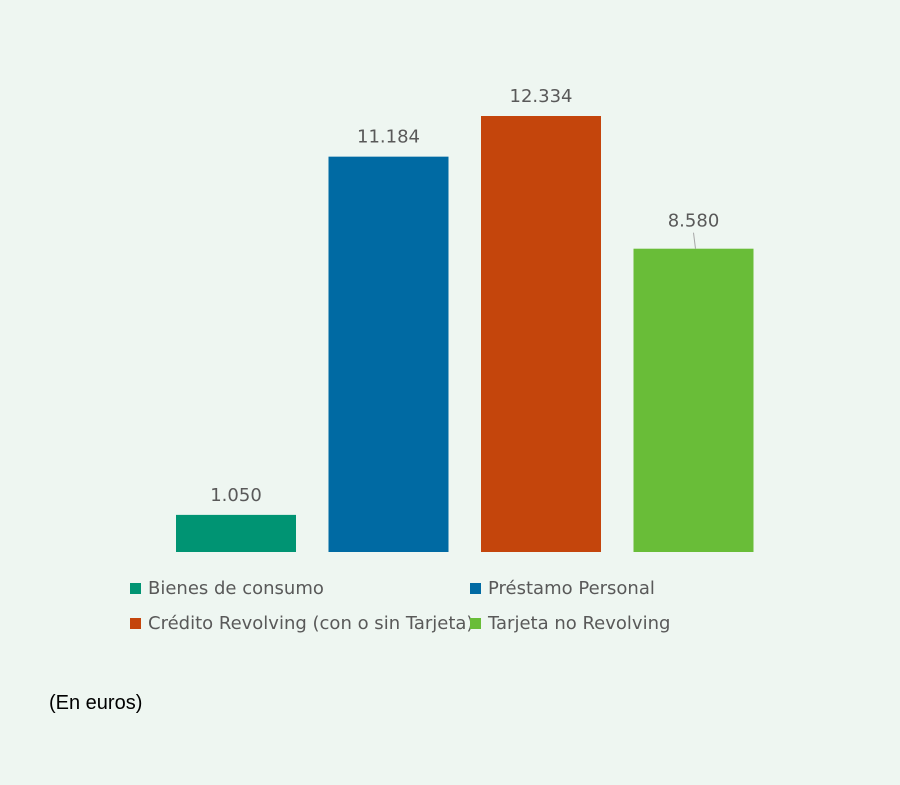 Image resolution: width=900 pixels, height=785 pixels. What do you see at coordinates (541, 96) in the screenshot?
I see `data-label-credito-revolving-con-o-sin-tarjeta: 12.334` at bounding box center [541, 96].